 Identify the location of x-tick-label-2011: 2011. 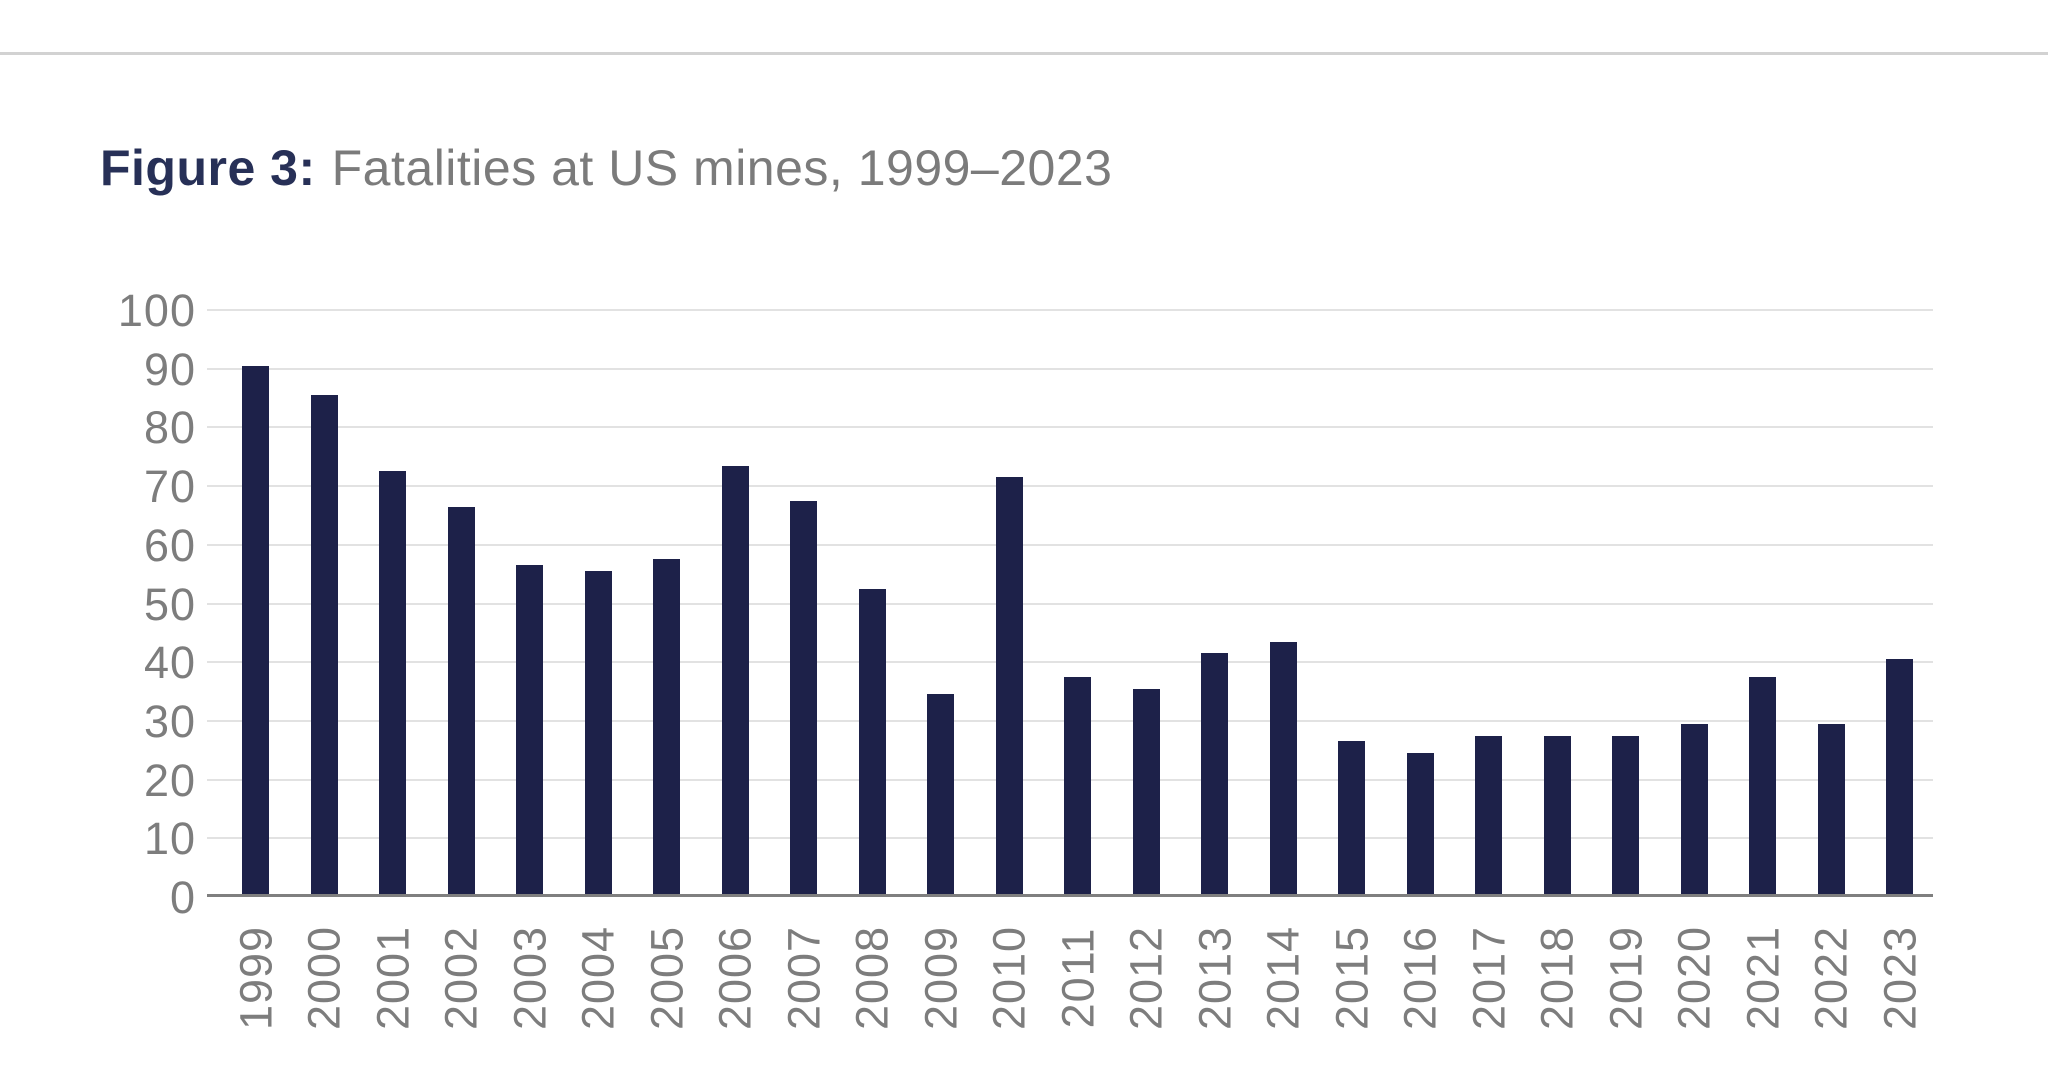
(1078, 978).